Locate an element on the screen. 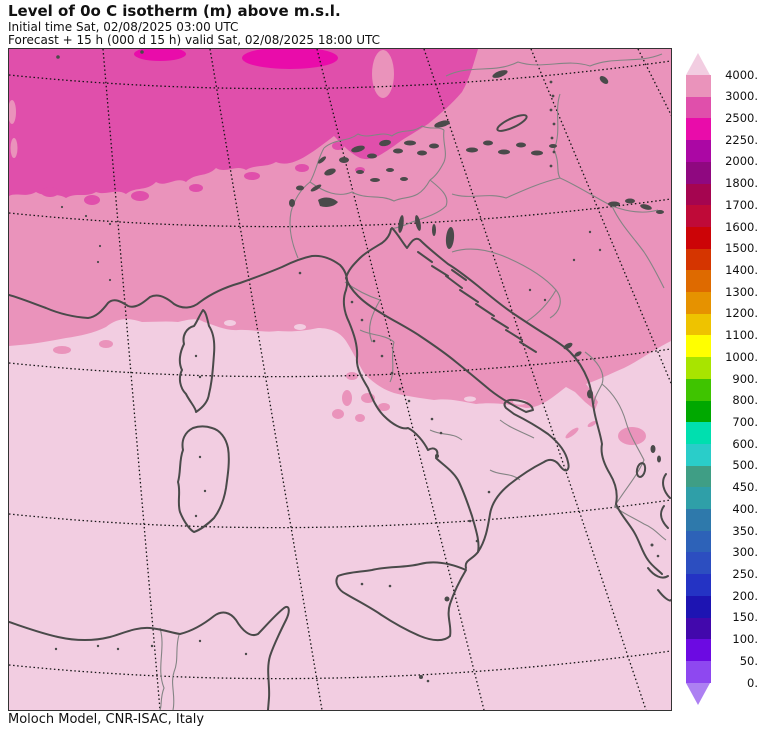 The image size is (760, 731). colorbar-tick-label: 500. is located at coordinates (745, 465).